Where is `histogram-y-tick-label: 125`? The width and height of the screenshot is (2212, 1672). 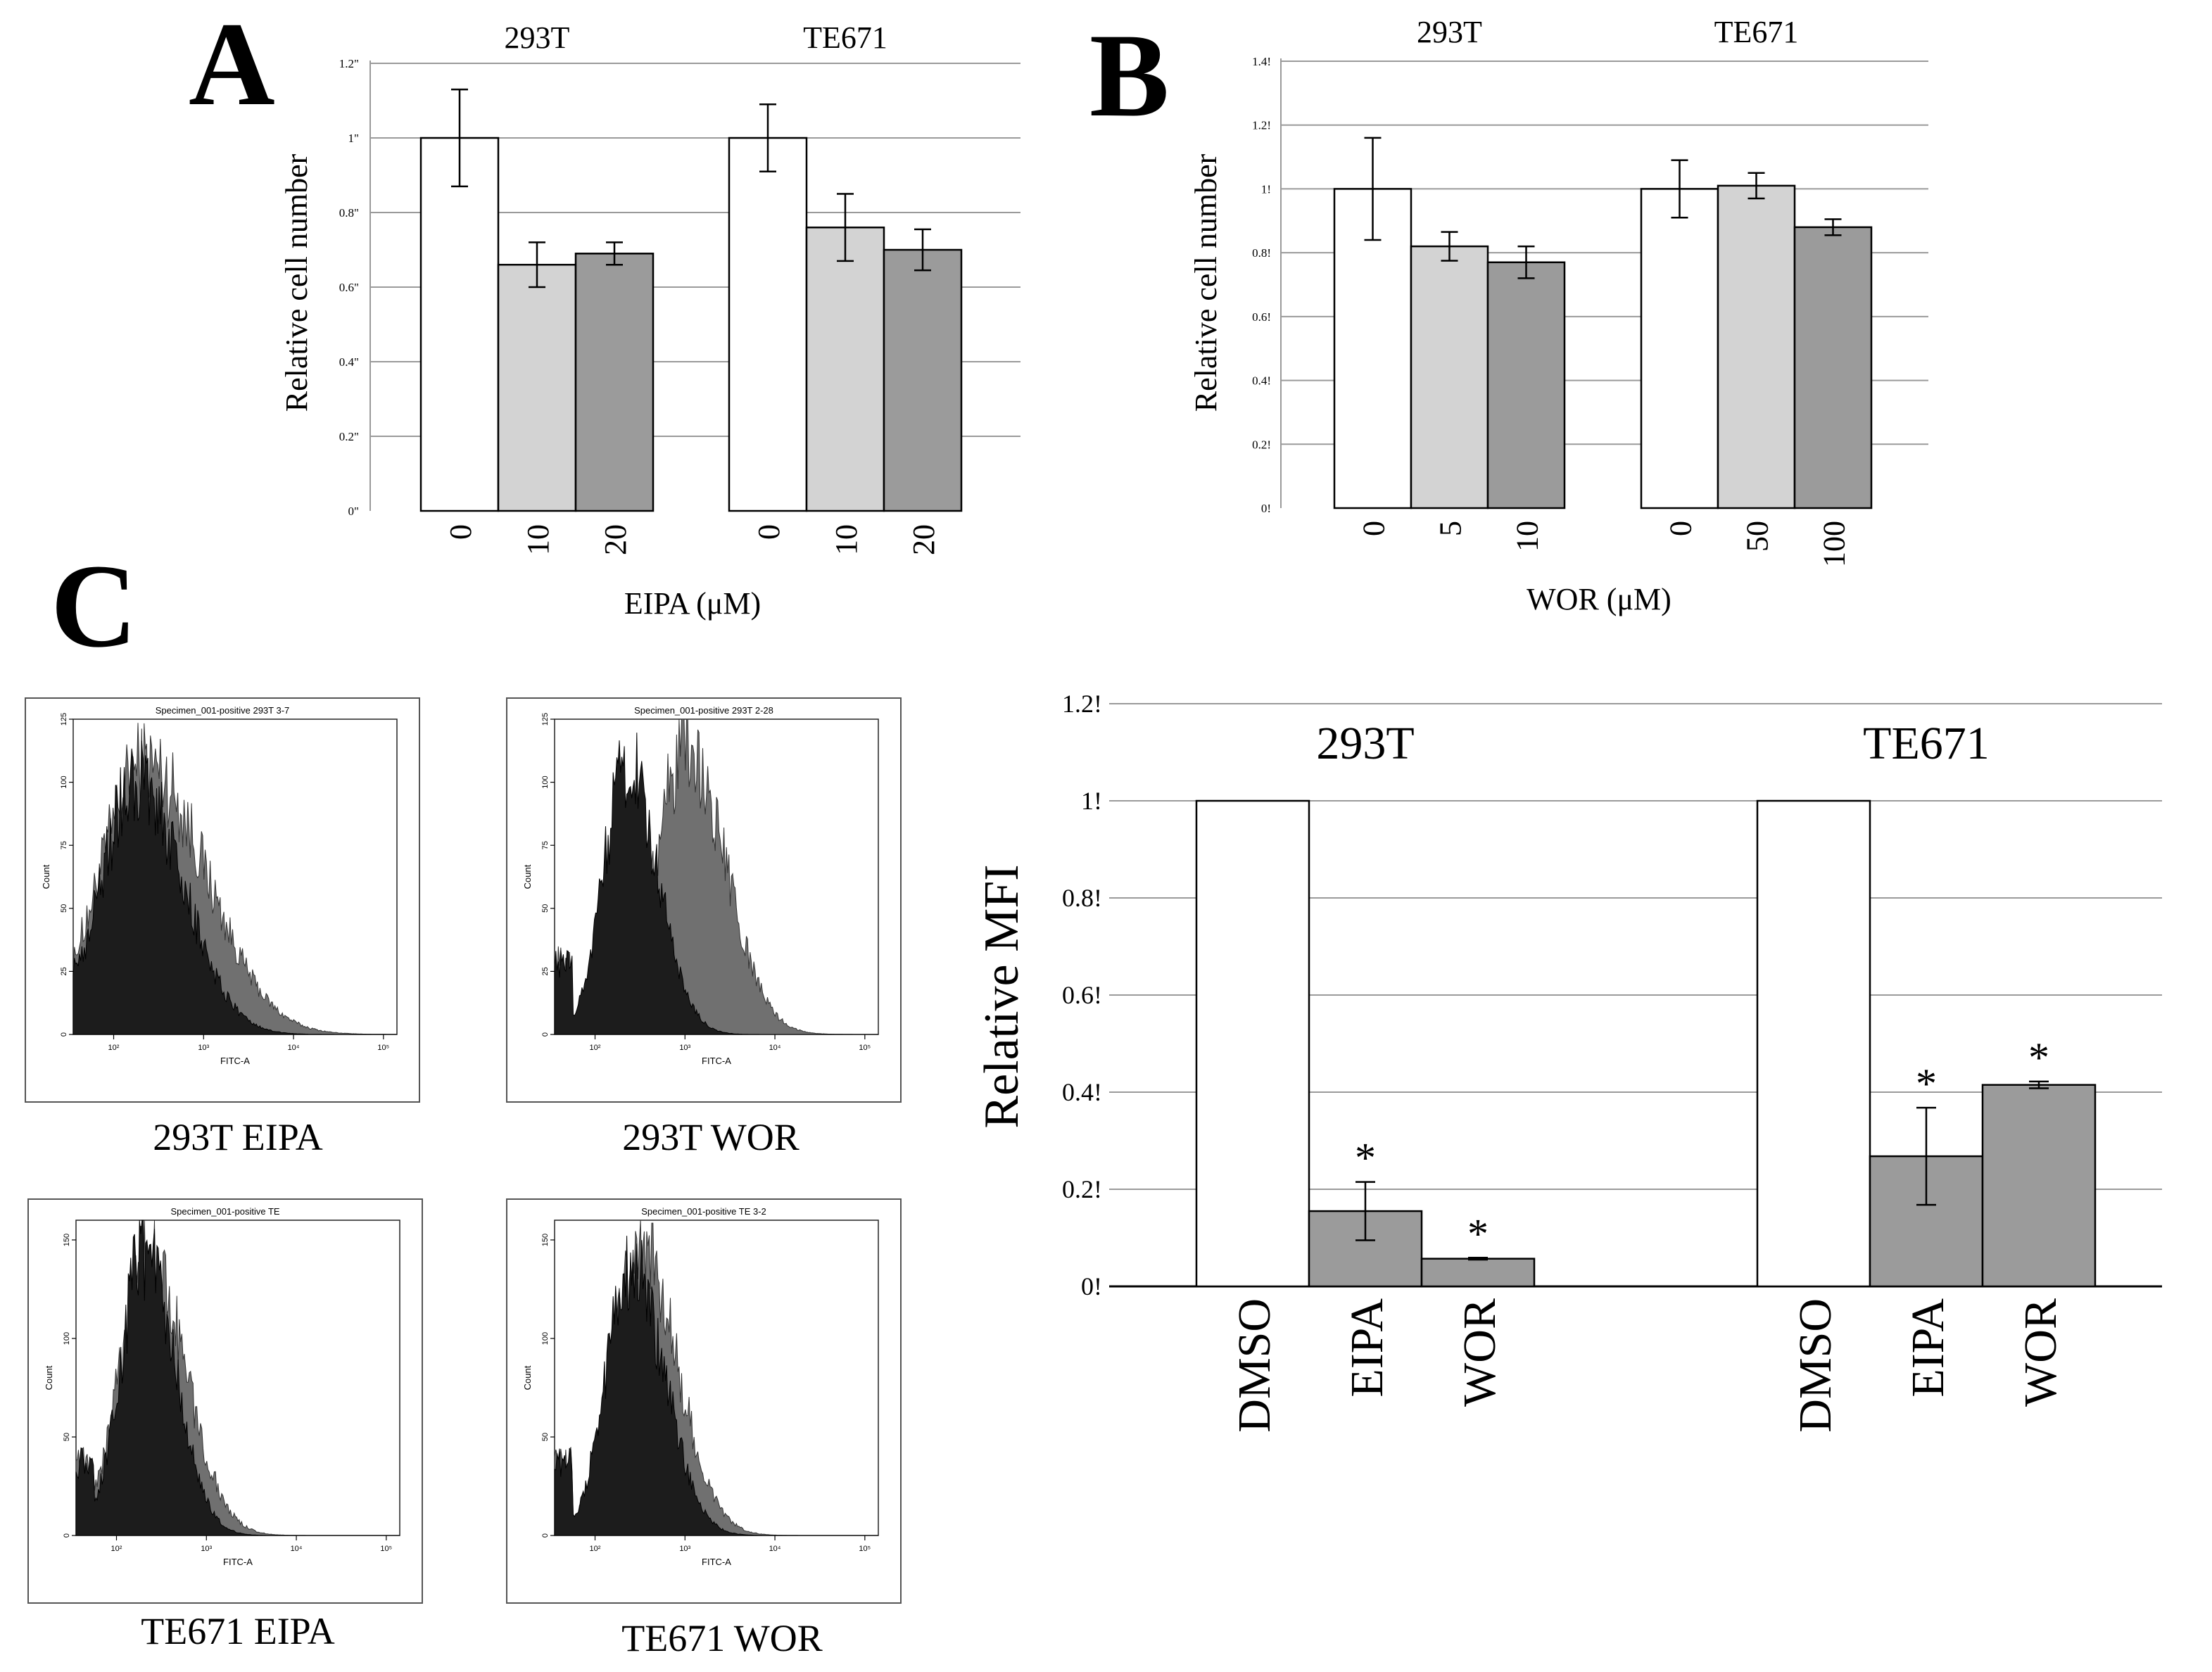 histogram-y-tick-label: 125 is located at coordinates (546, 719).